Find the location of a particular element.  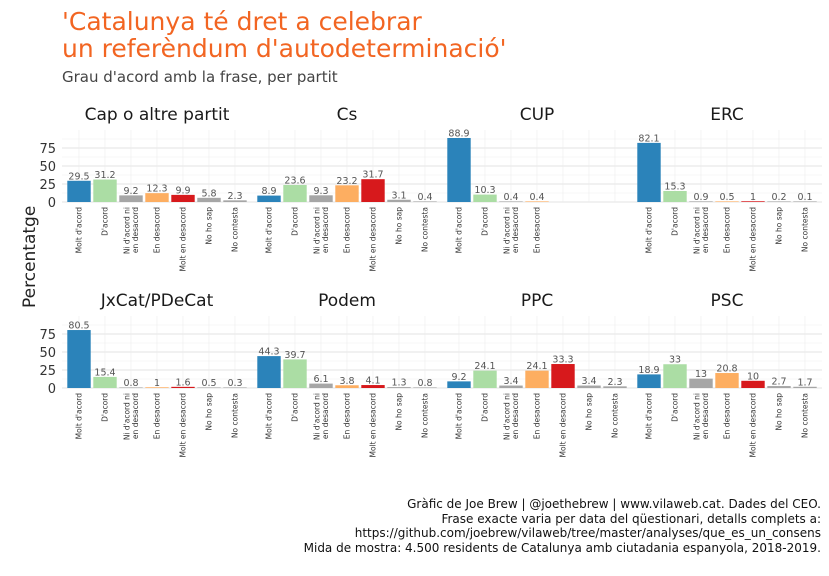

data-label: 80.5 is located at coordinates (78, 326).